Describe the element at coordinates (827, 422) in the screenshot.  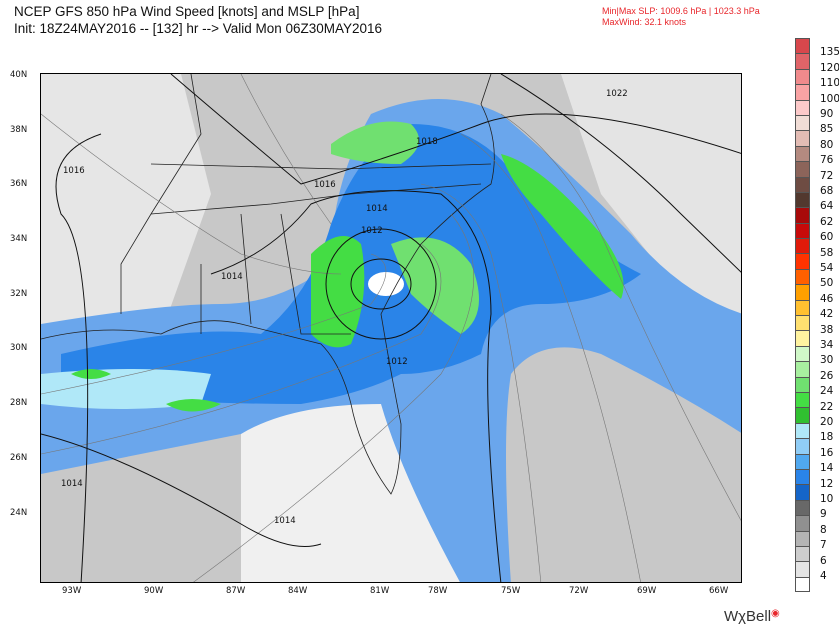
I see `colorbar-label: 20` at that location.